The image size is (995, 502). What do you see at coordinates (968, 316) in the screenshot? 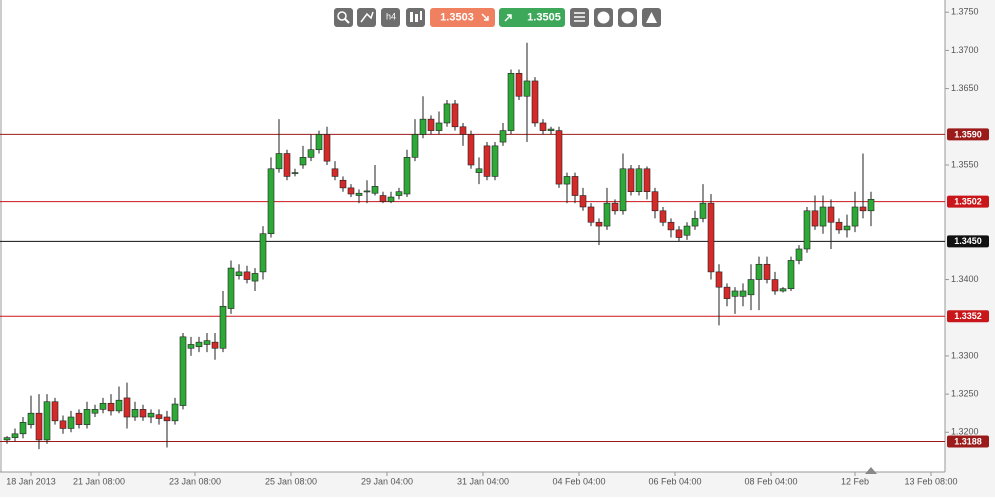
I see `level-label: 1.3352` at bounding box center [968, 316].